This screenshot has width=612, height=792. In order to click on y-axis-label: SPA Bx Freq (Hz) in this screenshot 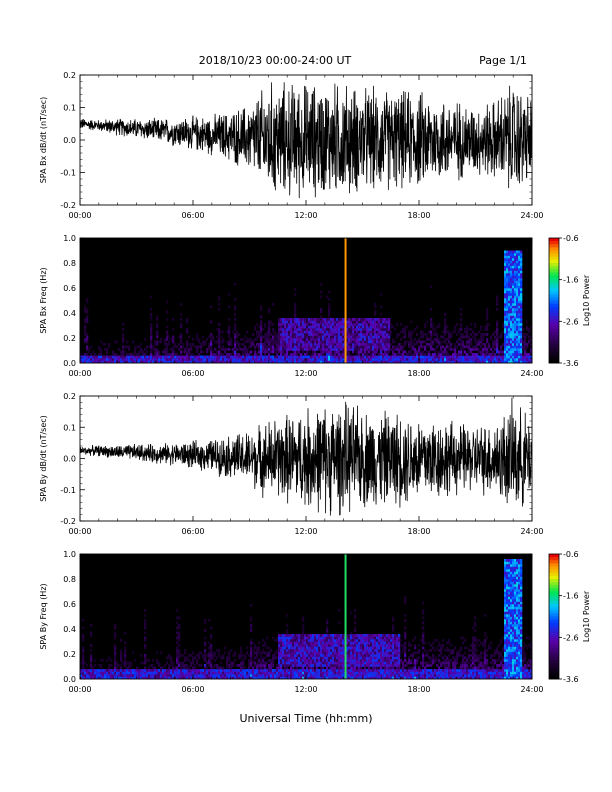, I will do `click(43, 300)`.